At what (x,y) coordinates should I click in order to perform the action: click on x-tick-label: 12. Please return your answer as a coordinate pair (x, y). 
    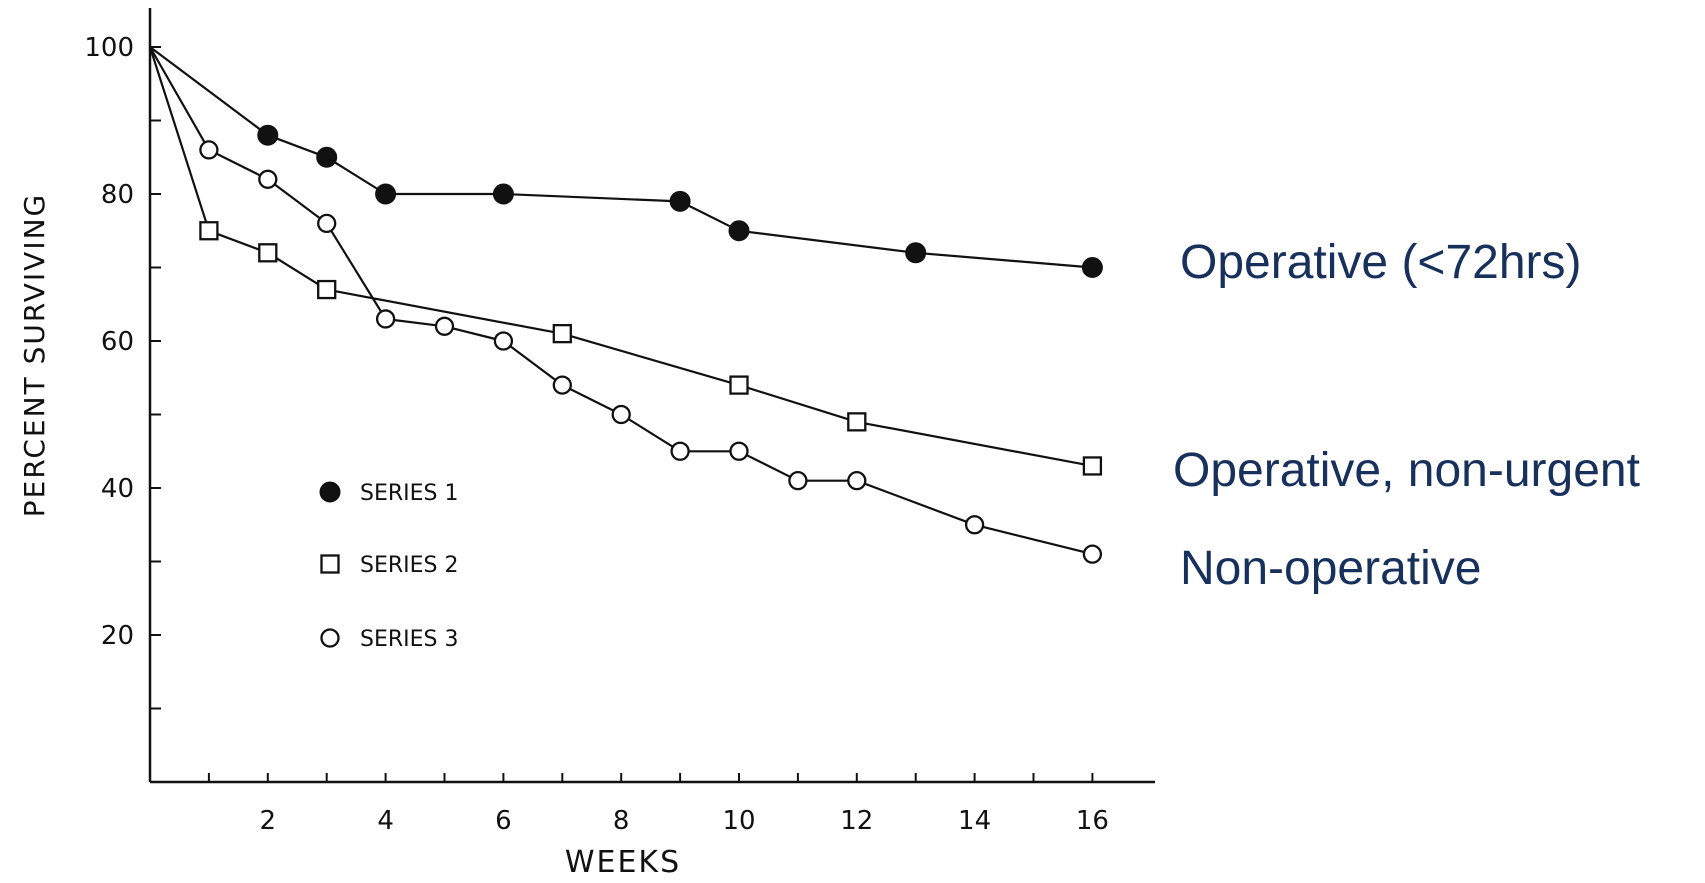
    Looking at the image, I should click on (856, 821).